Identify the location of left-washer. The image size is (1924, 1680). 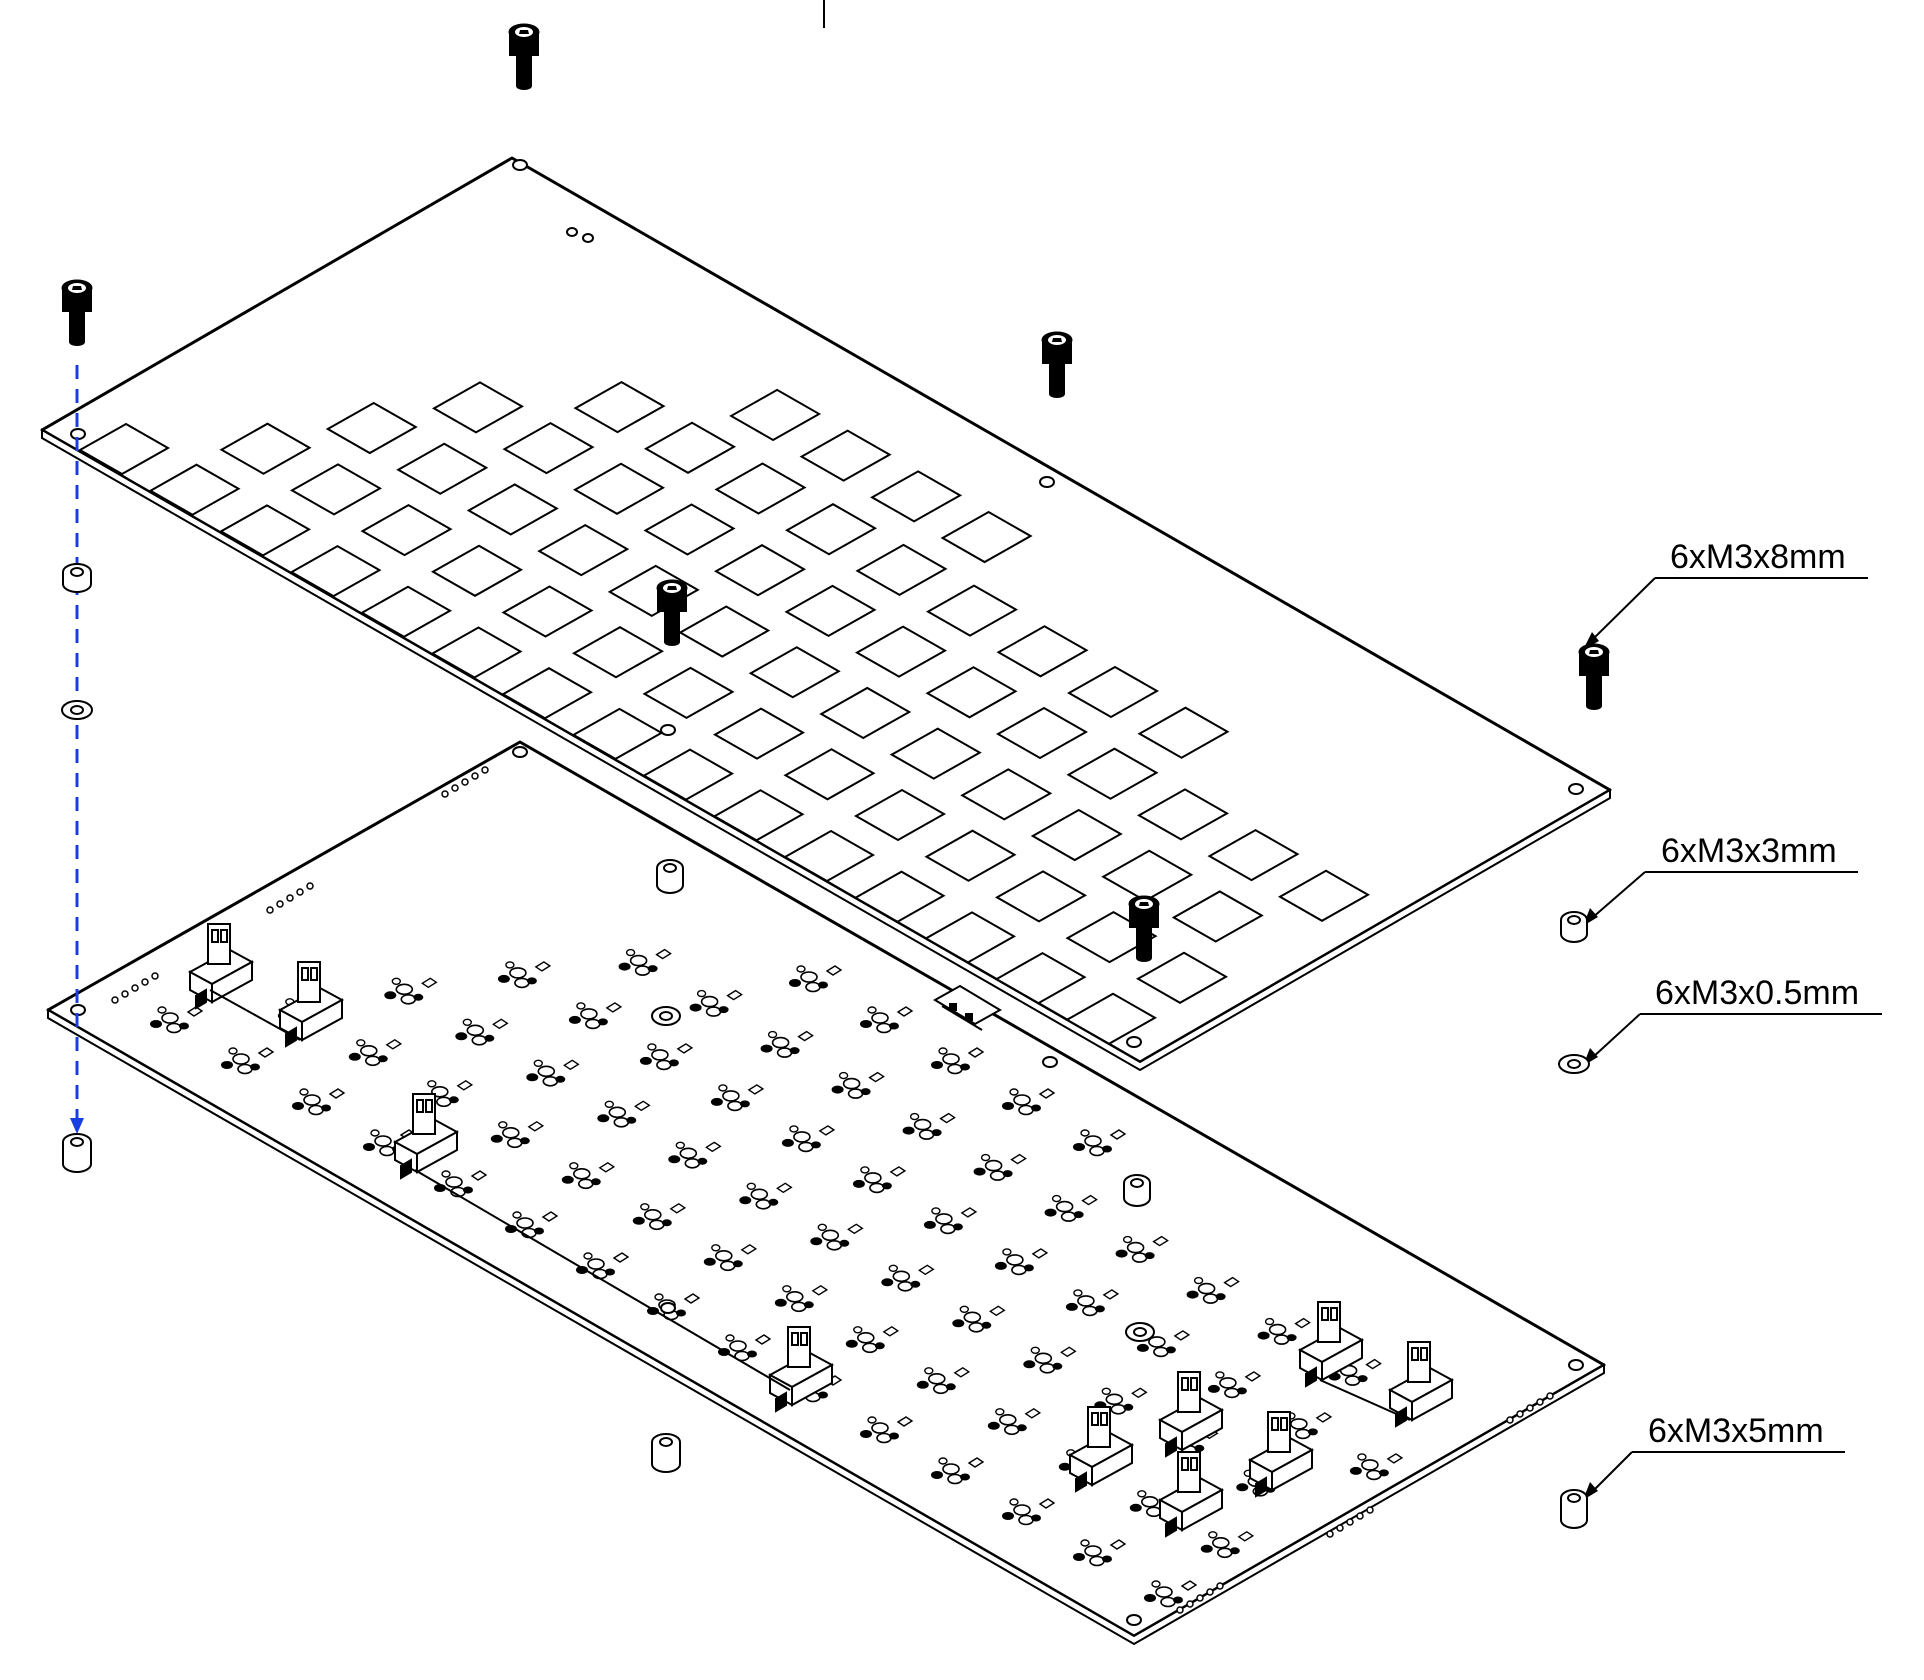
(77, 710).